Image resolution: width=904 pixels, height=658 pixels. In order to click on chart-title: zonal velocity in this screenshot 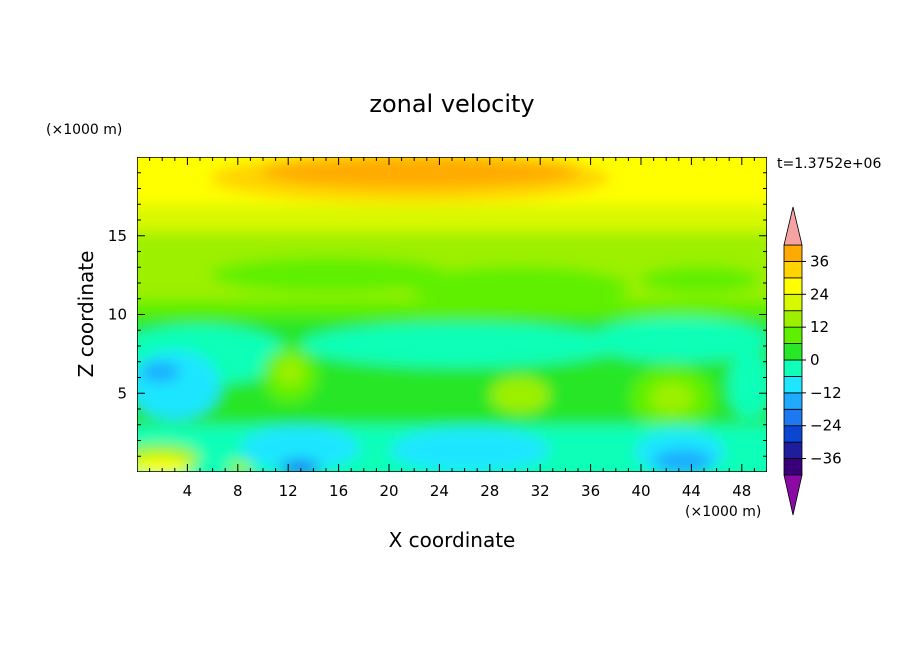, I will do `click(451, 104)`.